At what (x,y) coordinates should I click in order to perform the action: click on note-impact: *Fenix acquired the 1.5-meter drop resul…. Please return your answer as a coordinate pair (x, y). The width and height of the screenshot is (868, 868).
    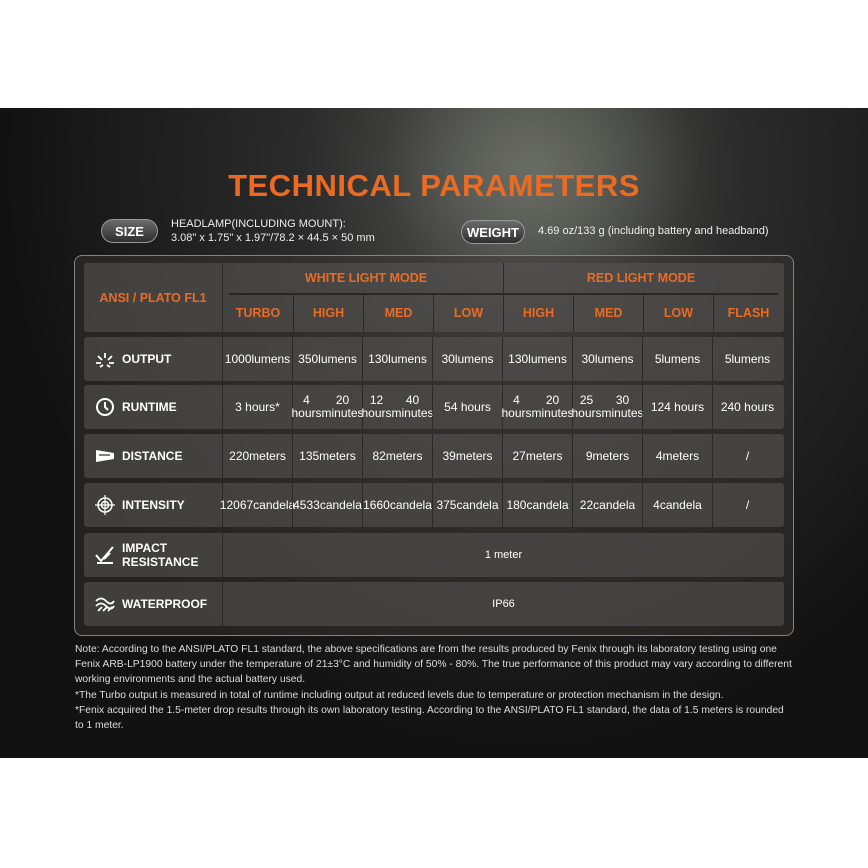
    Looking at the image, I should click on (429, 718).